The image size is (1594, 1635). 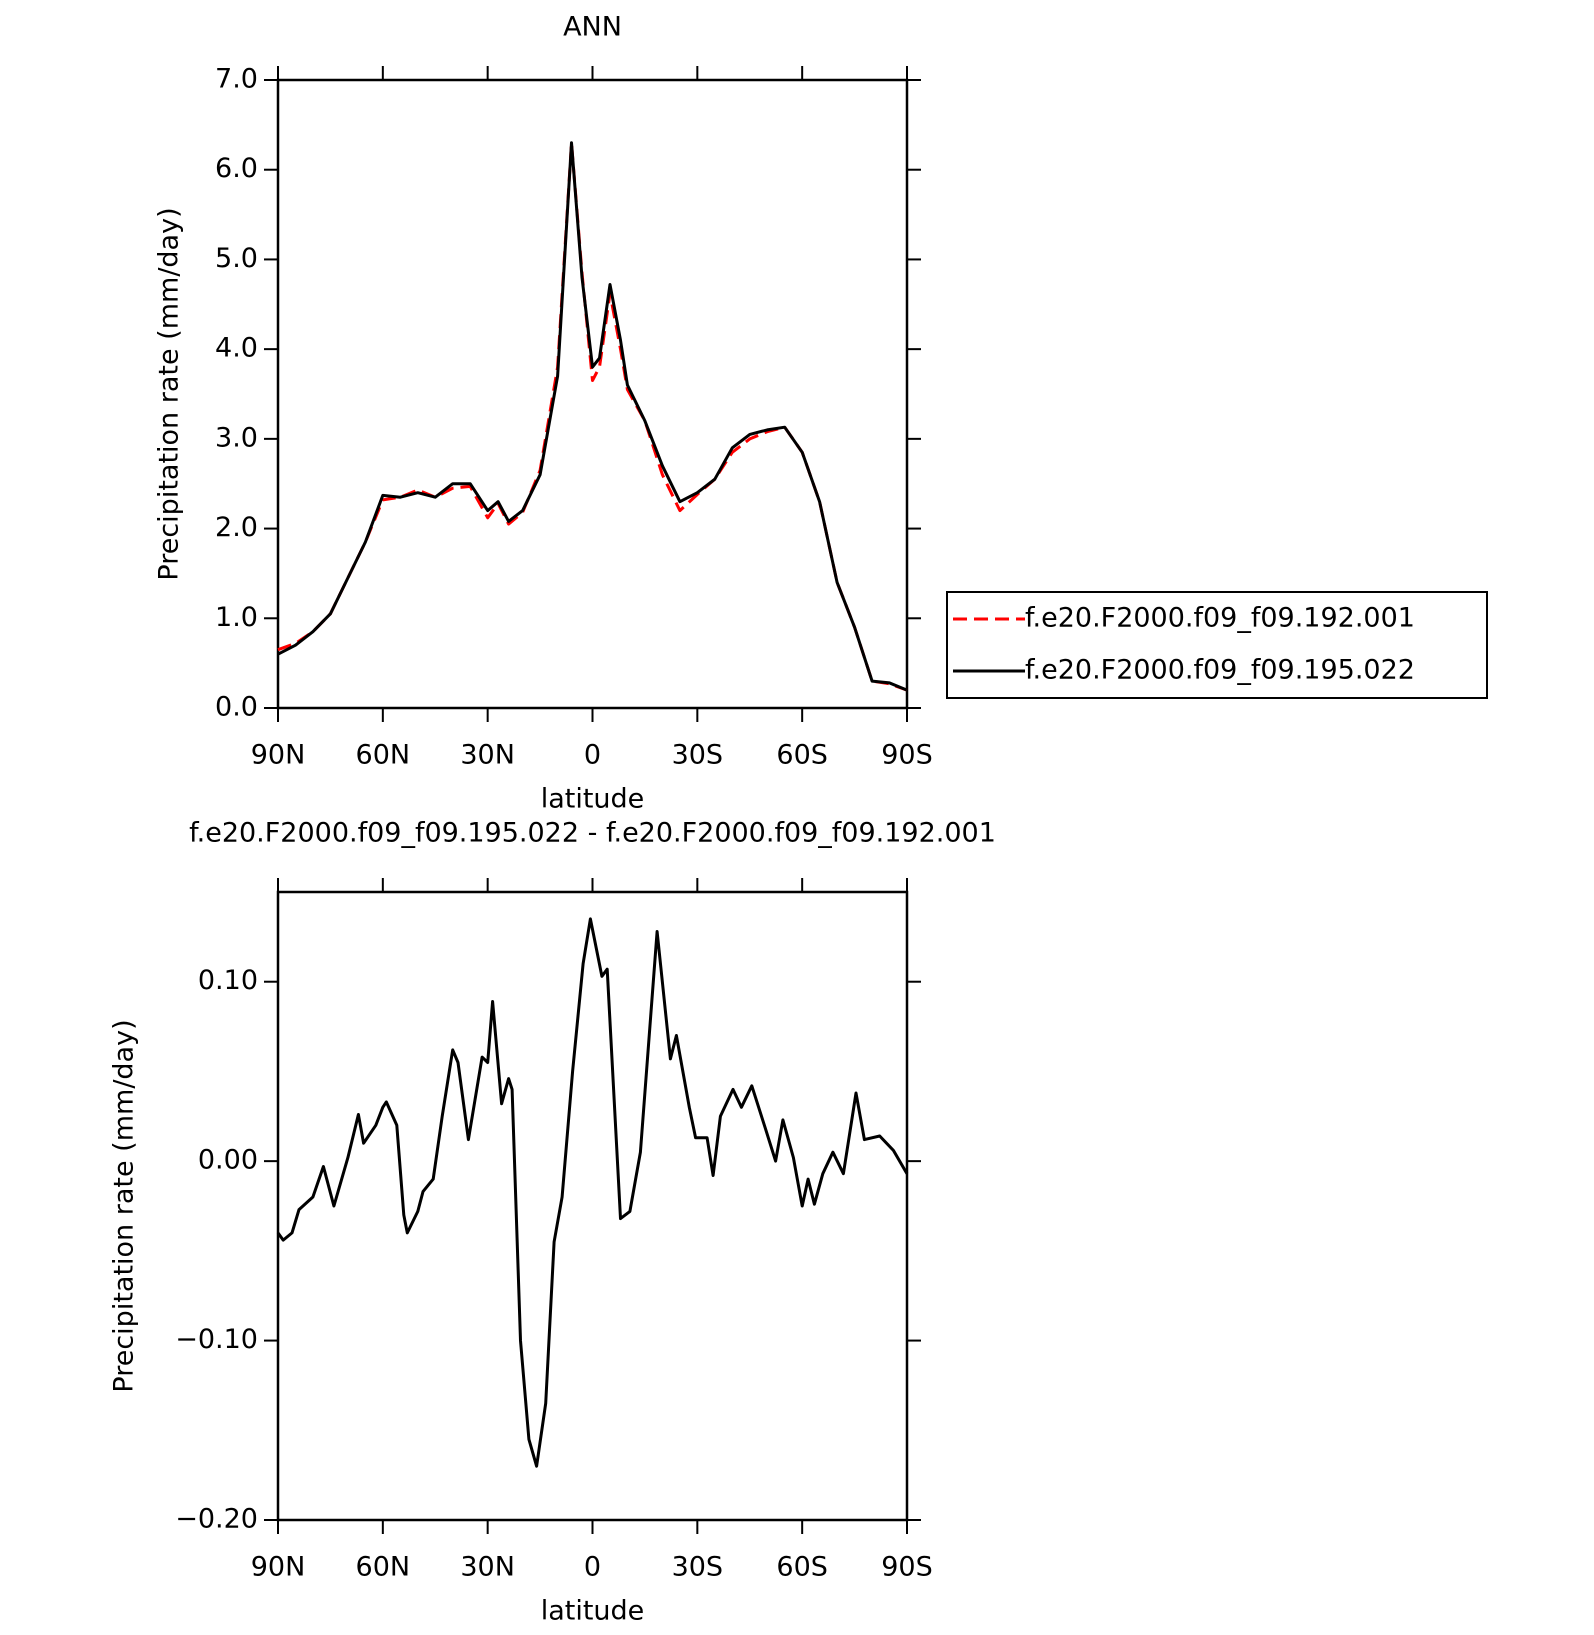 I want to click on y-tick-label: 0.00, so click(x=228, y=1160).